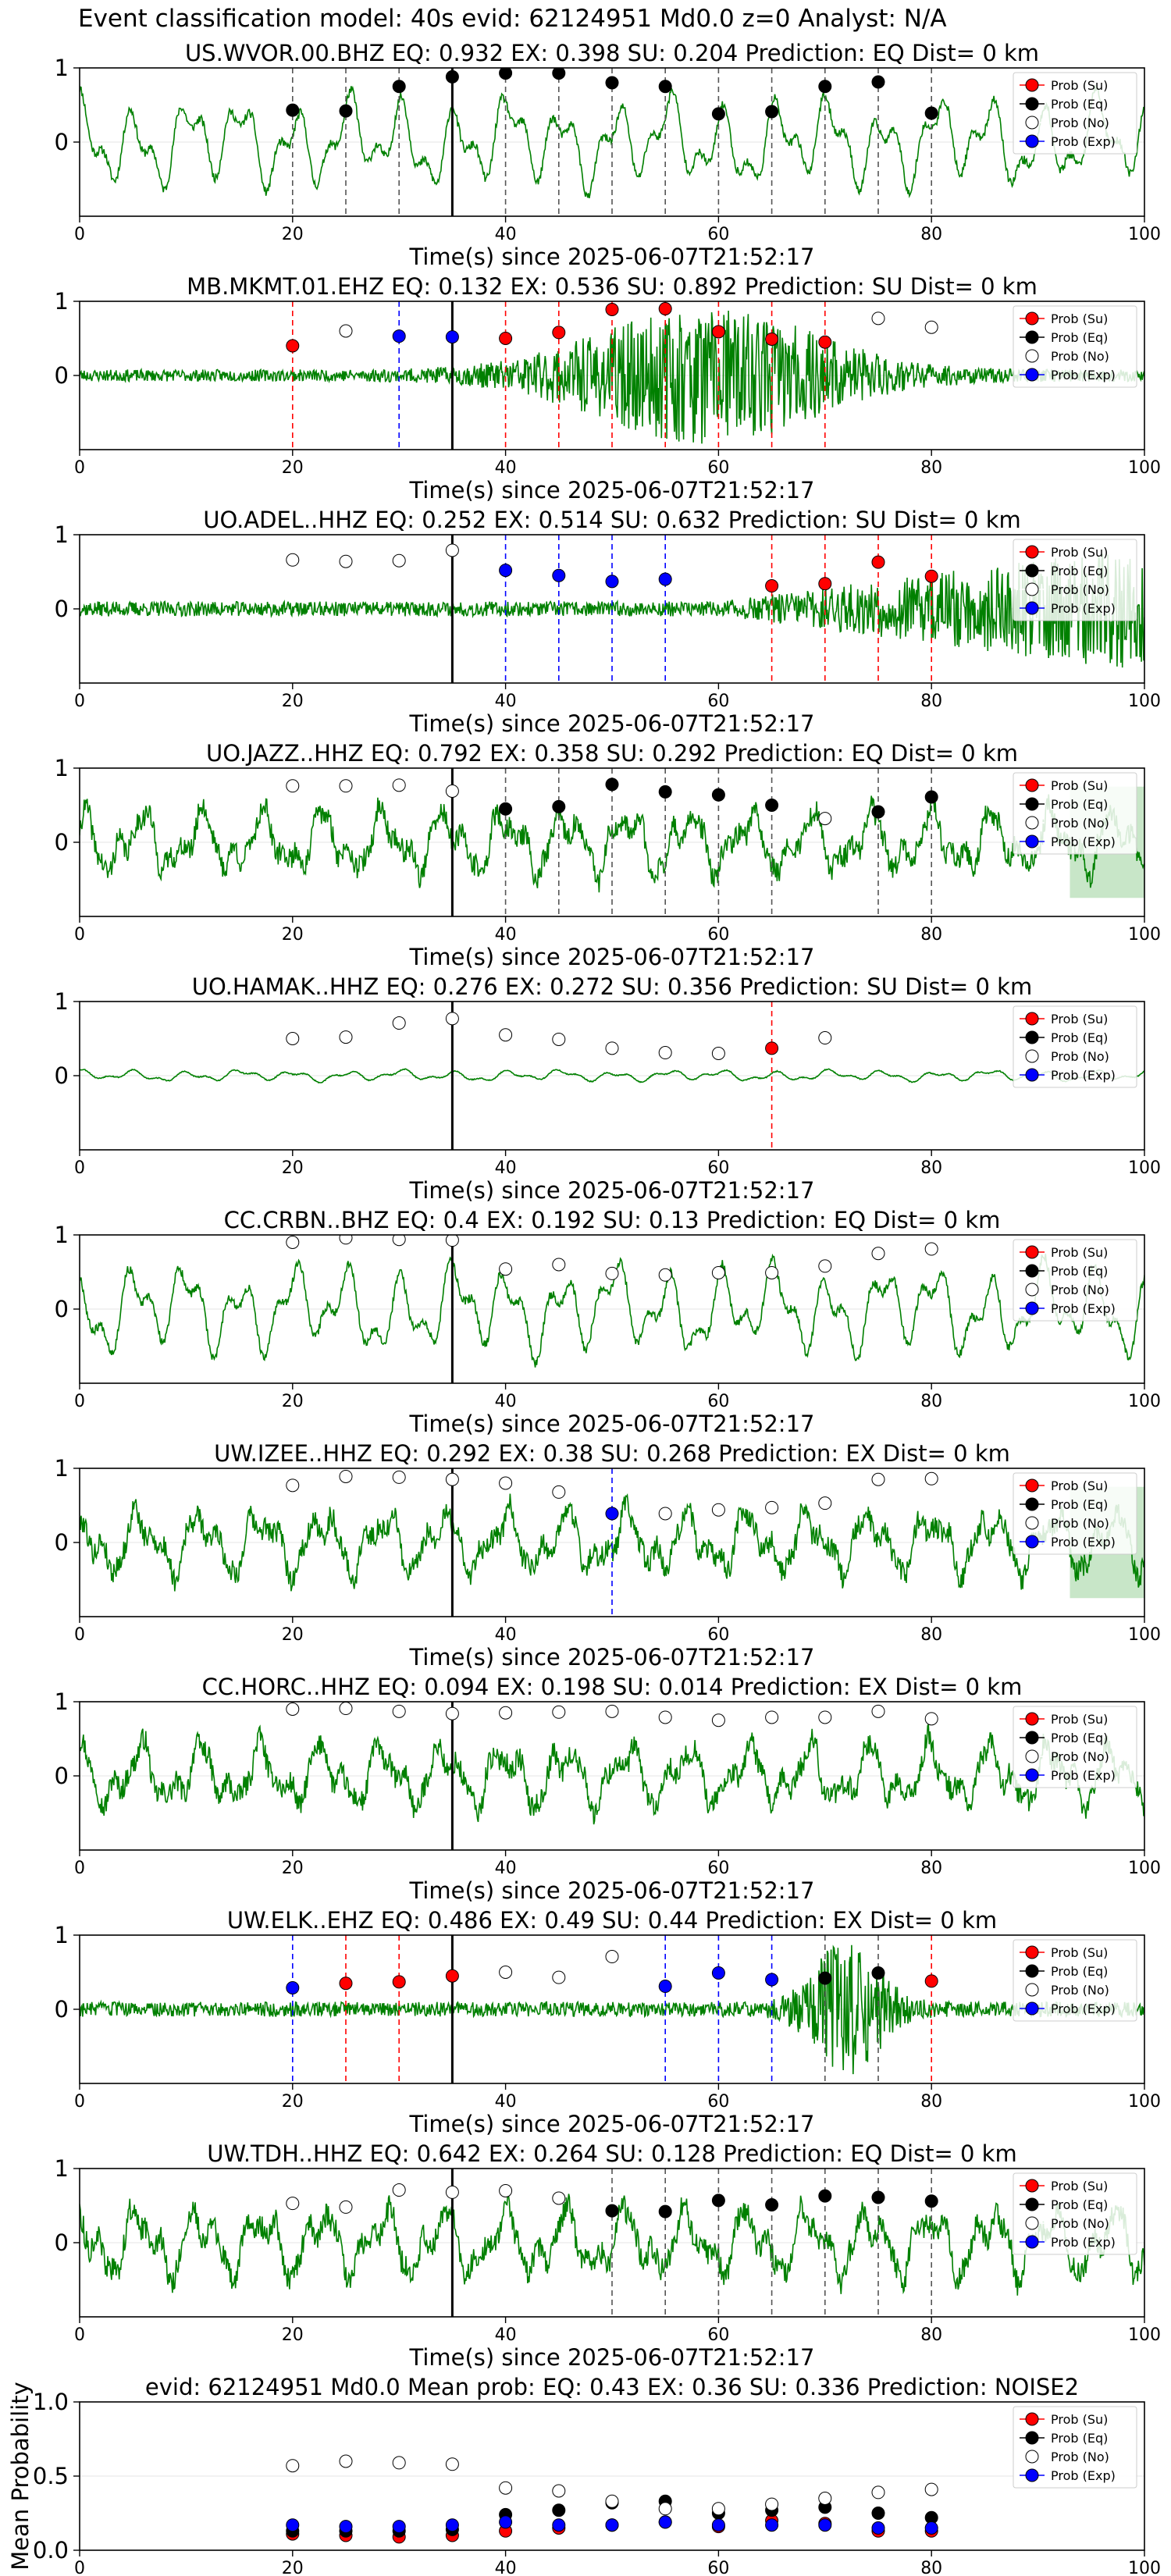 This screenshot has width=1171, height=2576. Describe the element at coordinates (51, 2402) in the screenshot. I see `y-tick-label: 1.0` at that location.